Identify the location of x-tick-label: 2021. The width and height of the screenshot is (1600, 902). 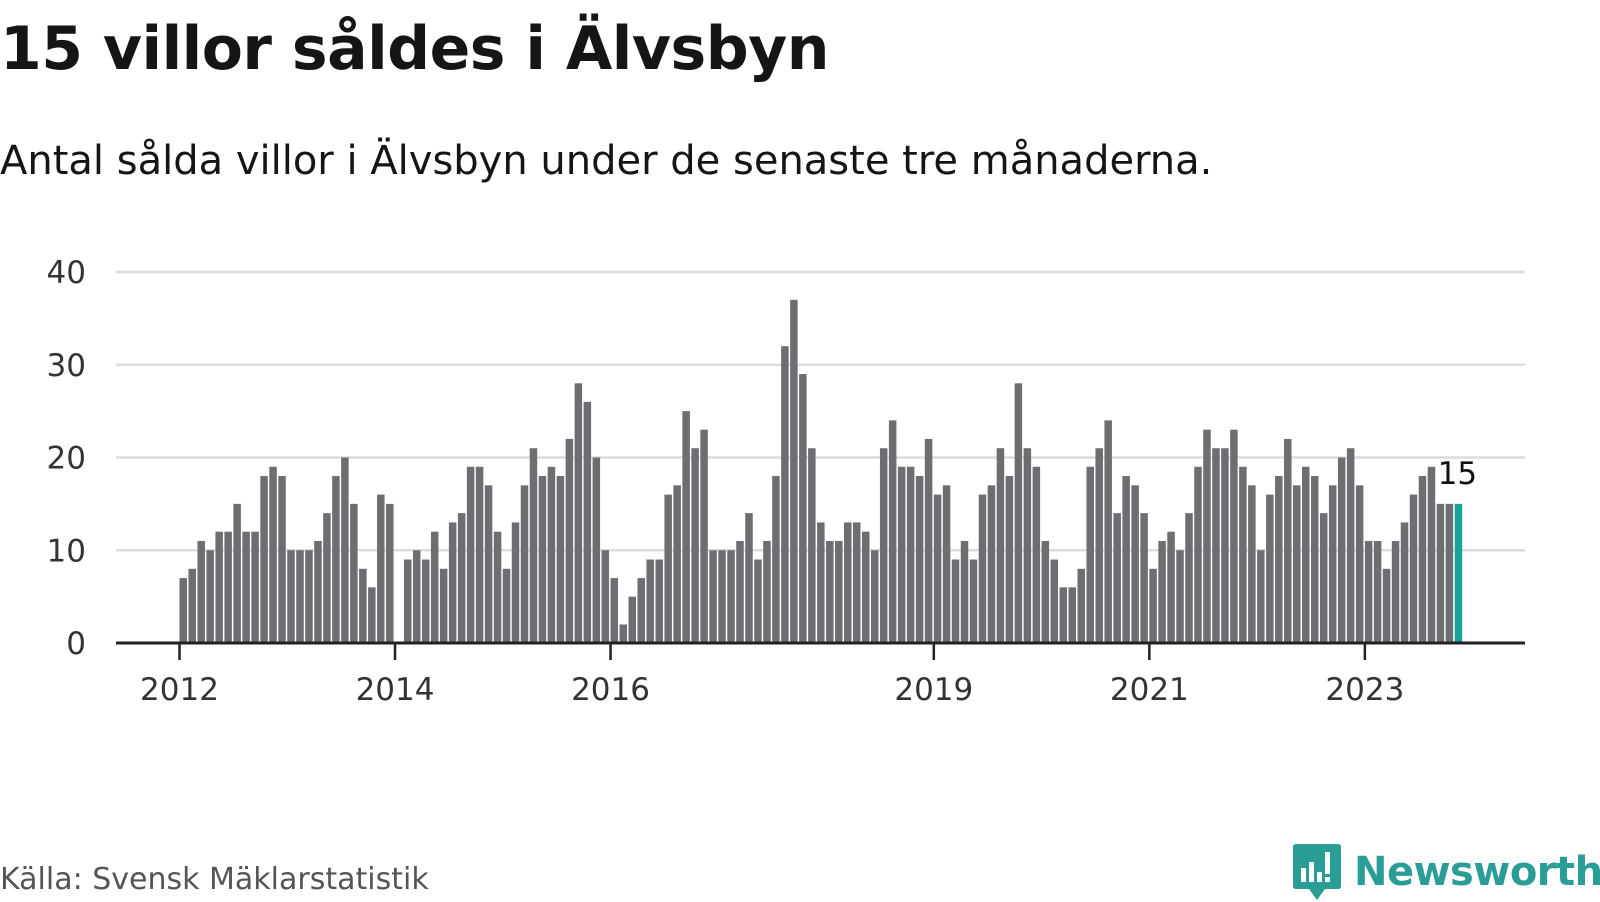
(1149, 690).